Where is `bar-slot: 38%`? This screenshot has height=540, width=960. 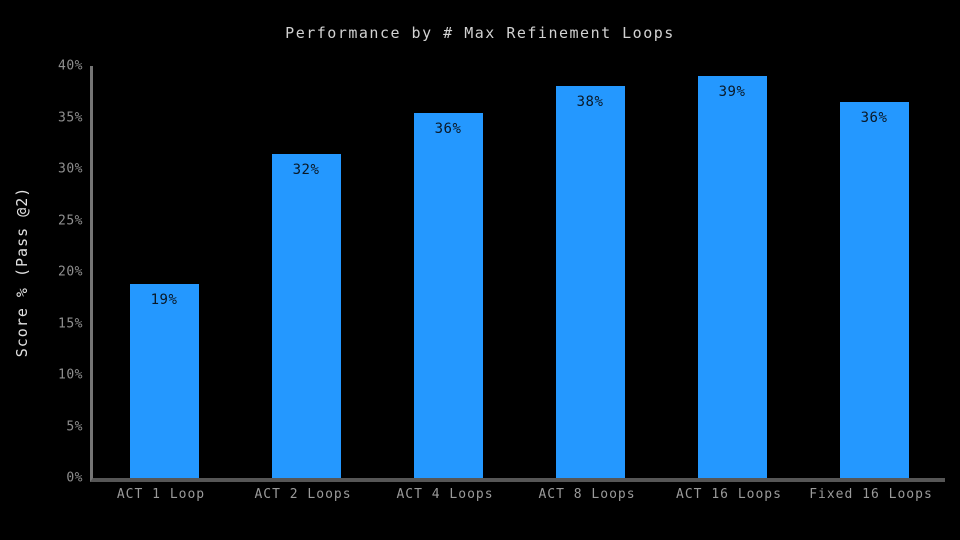 bar-slot: 38% is located at coordinates (590, 272).